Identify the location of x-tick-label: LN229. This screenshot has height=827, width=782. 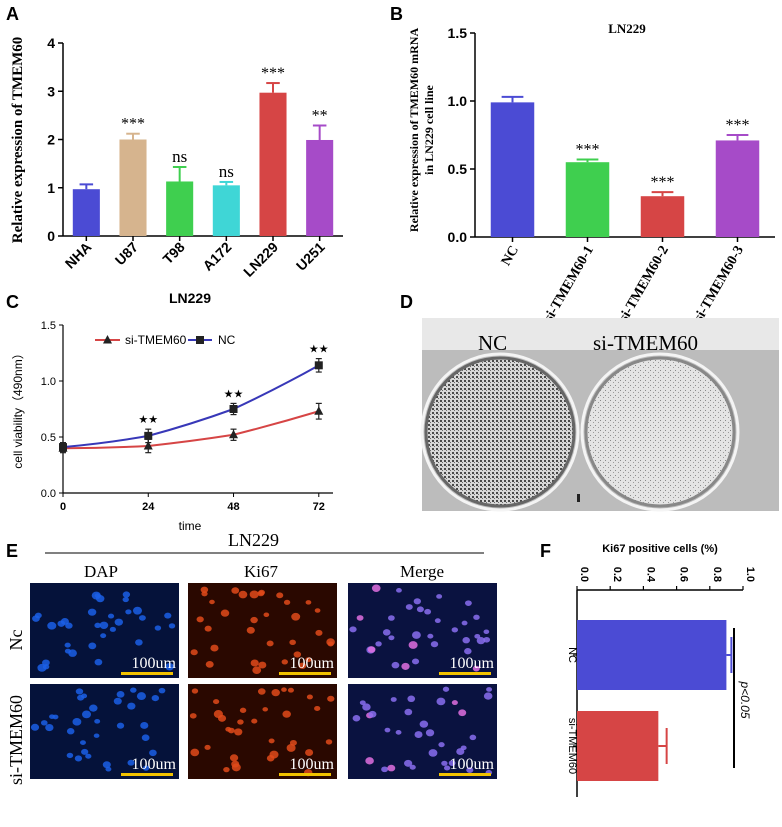
(260, 259).